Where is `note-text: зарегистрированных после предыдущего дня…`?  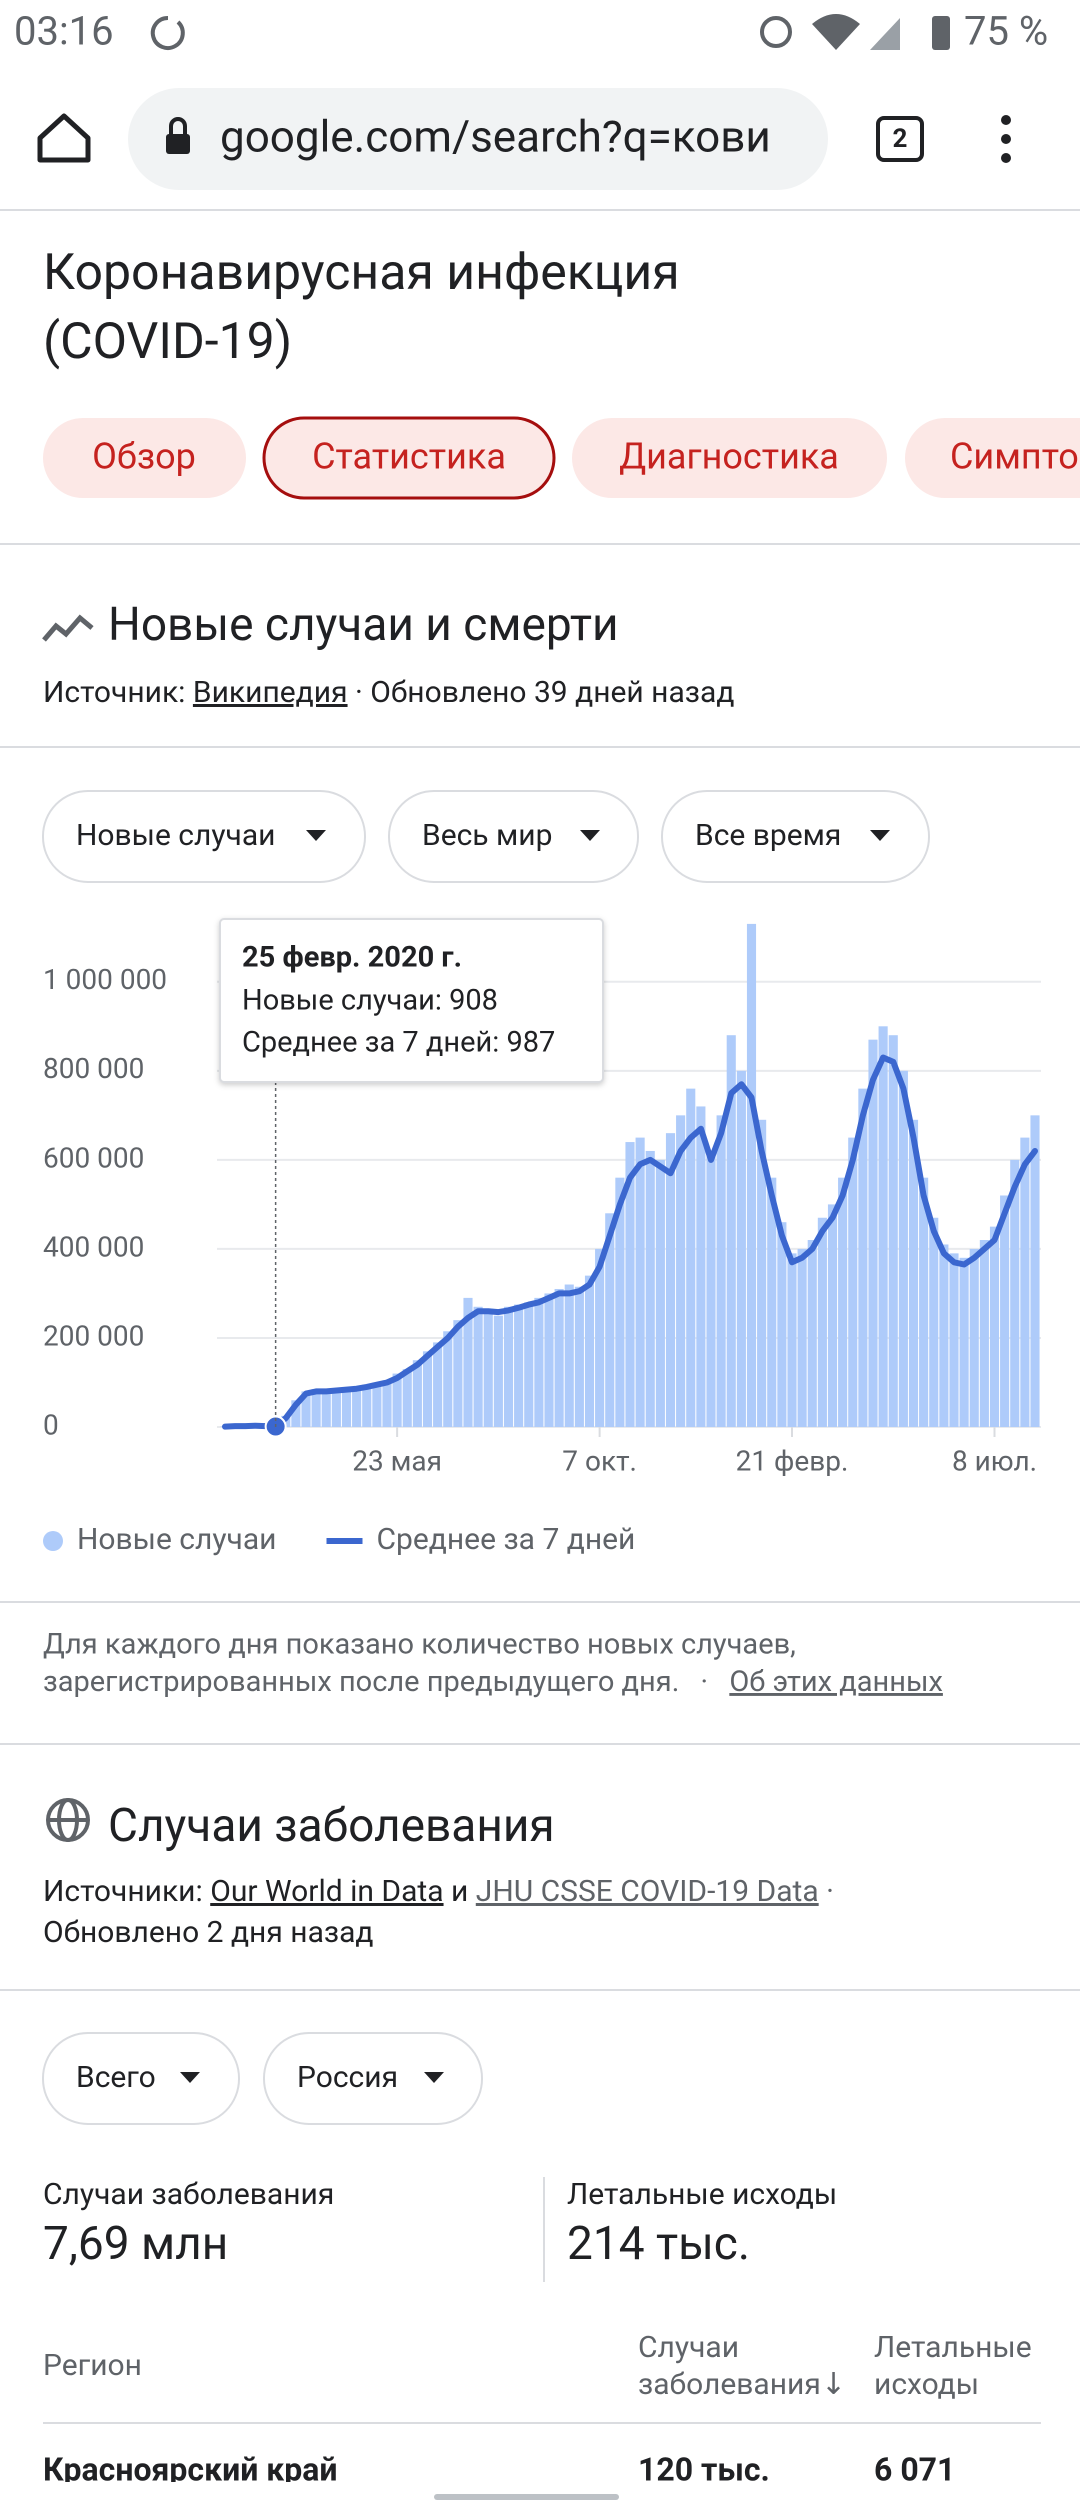
note-text: зарегистрированных после предыдущего дня… is located at coordinates (361, 1682).